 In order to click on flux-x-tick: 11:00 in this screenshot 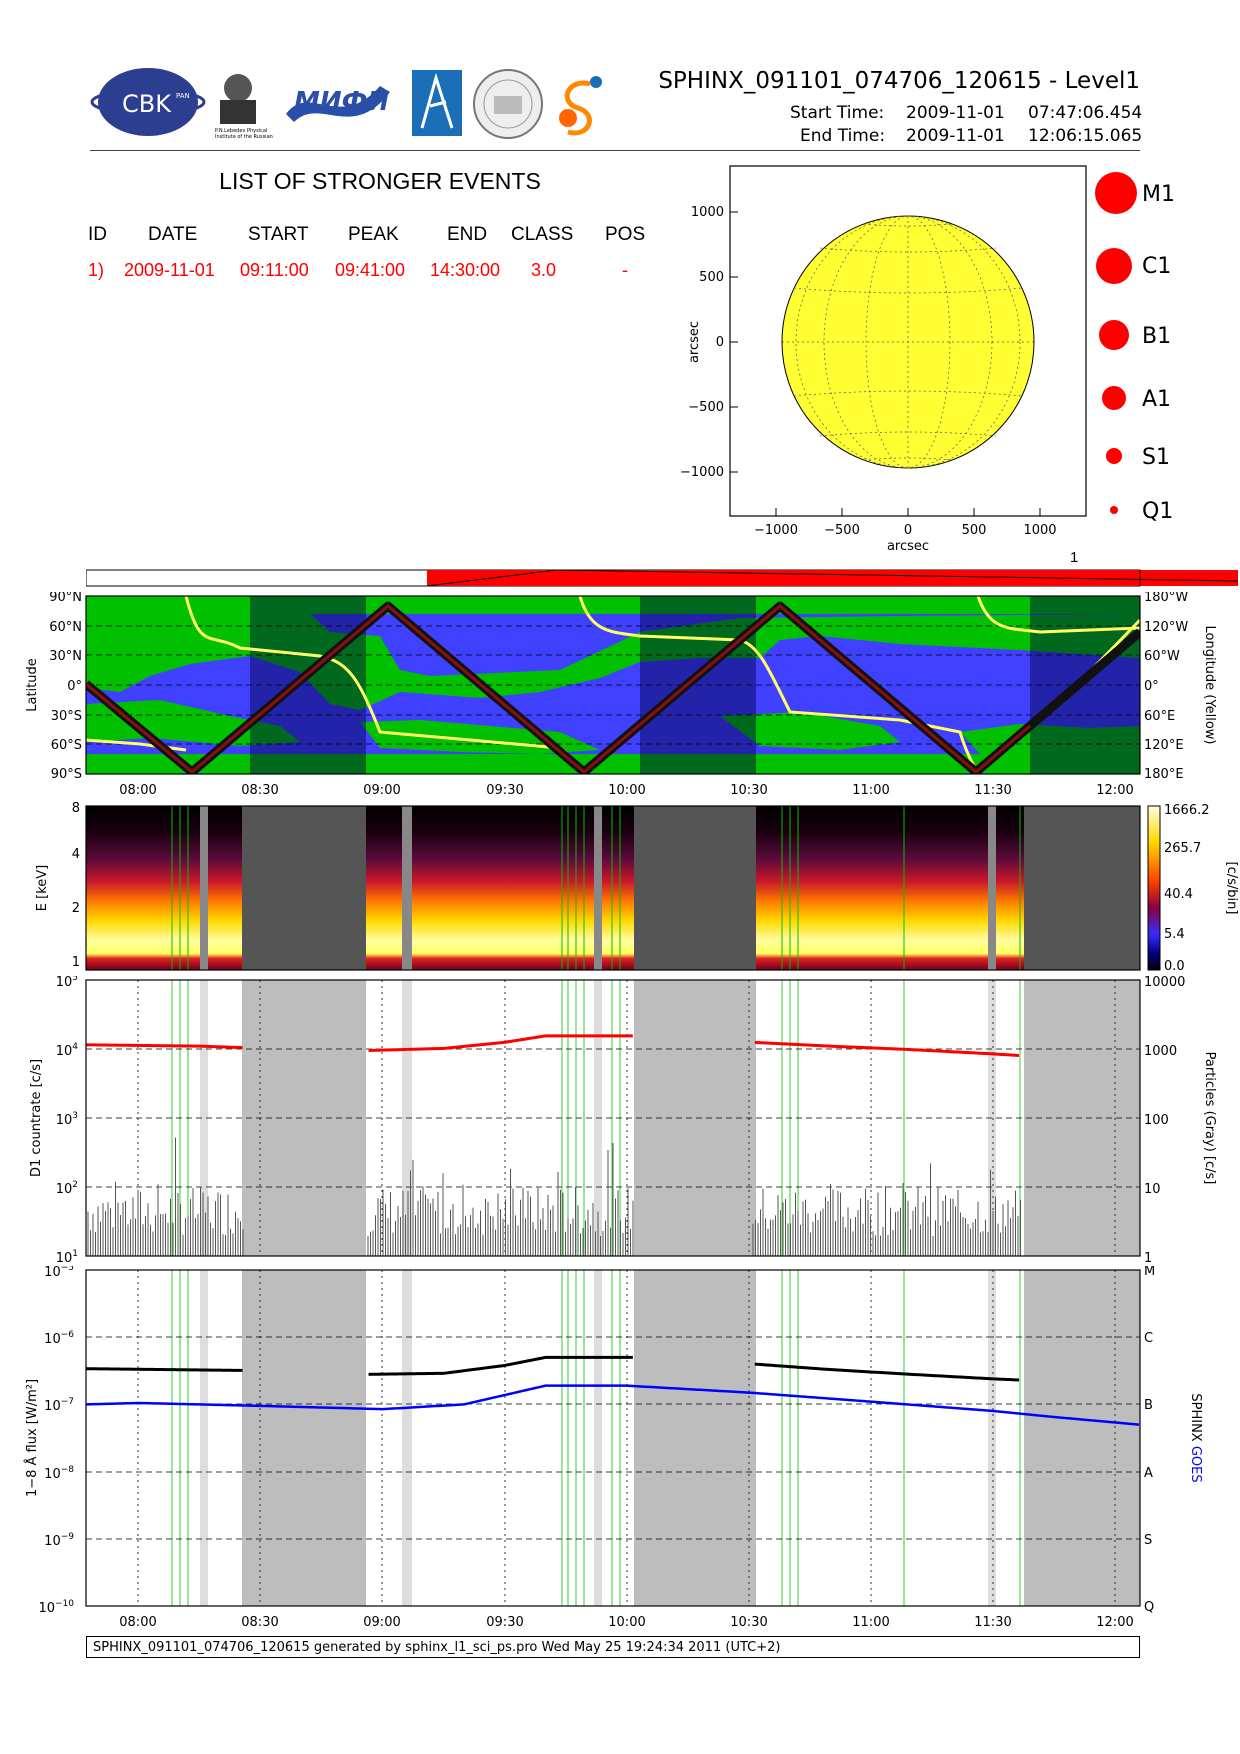, I will do `click(870, 1622)`.